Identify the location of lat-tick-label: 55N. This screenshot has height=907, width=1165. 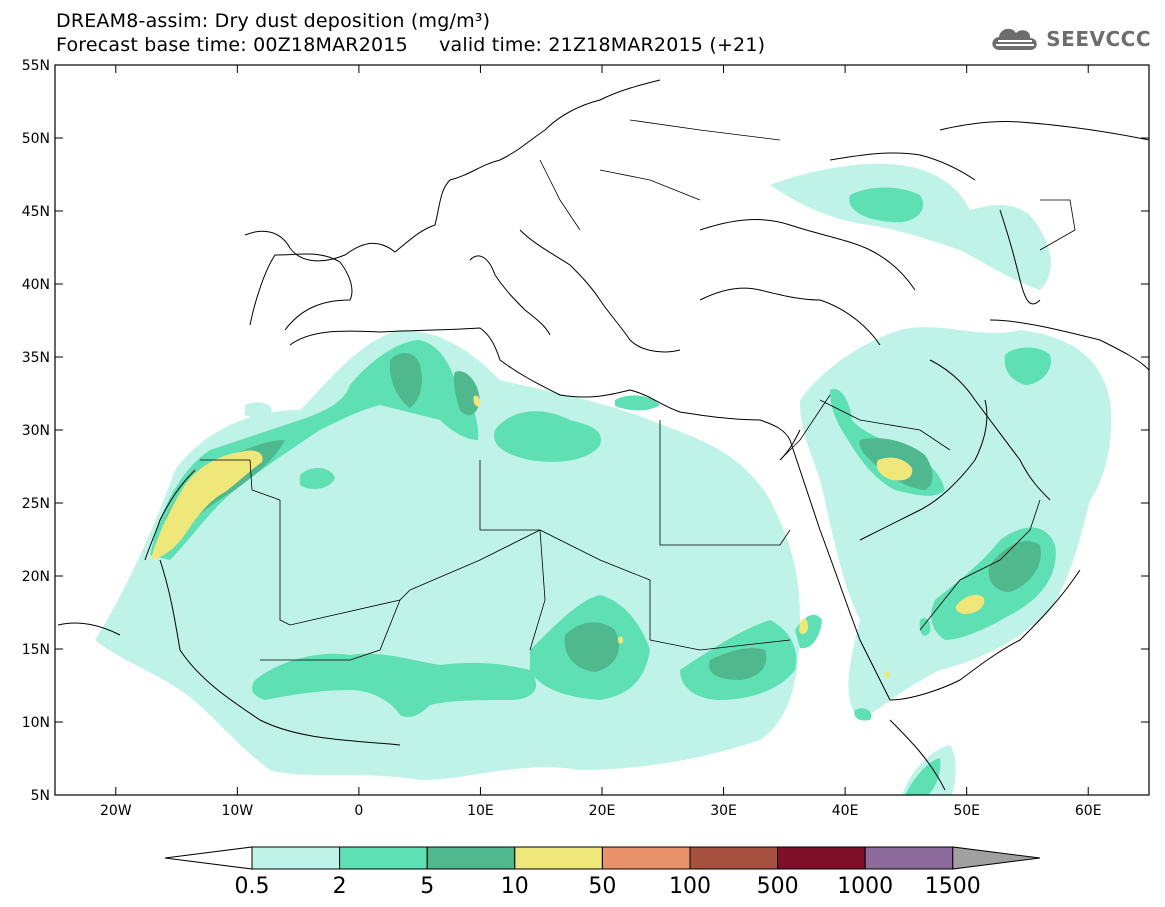
(36, 66).